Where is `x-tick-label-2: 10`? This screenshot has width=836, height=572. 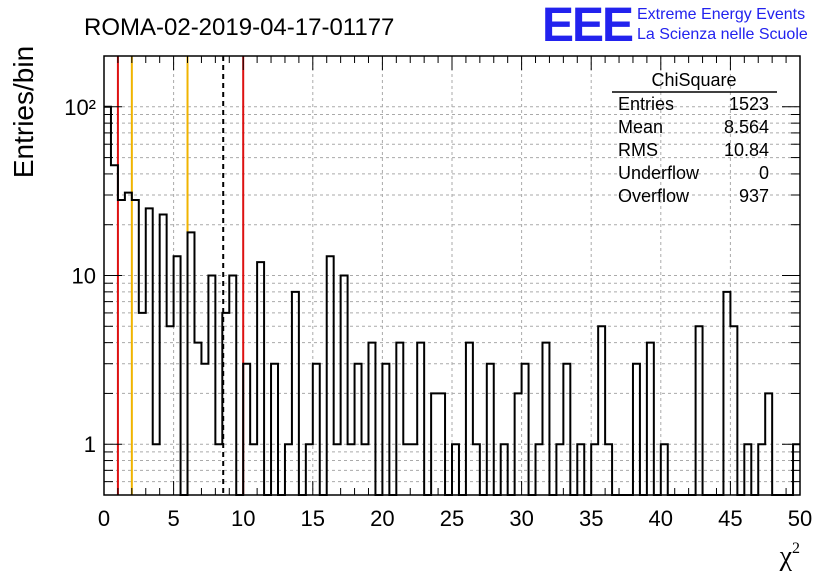 x-tick-label-2: 10 is located at coordinates (243, 518).